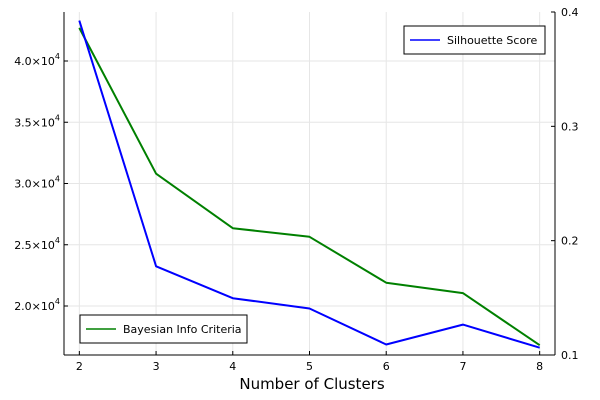  What do you see at coordinates (386, 366) in the screenshot?
I see `x-tick-label: 6` at bounding box center [386, 366].